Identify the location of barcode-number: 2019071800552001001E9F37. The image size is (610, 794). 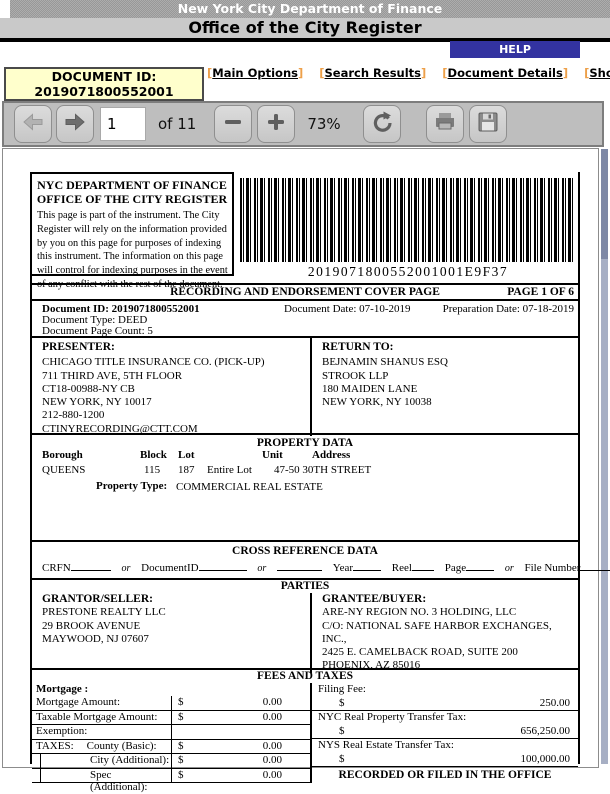
(408, 271).